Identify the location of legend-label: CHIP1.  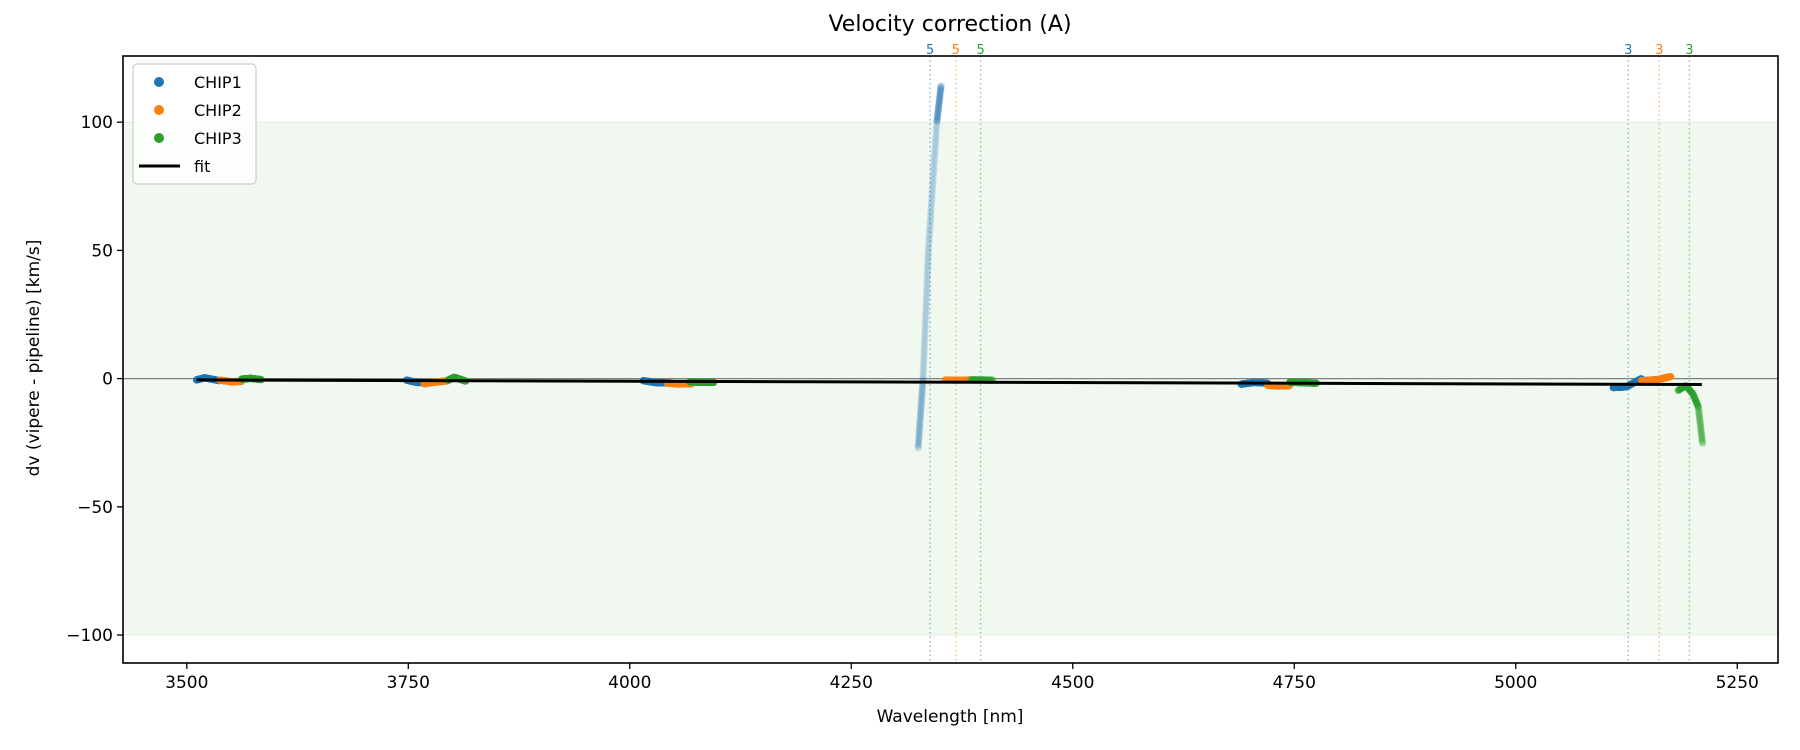
(218, 82).